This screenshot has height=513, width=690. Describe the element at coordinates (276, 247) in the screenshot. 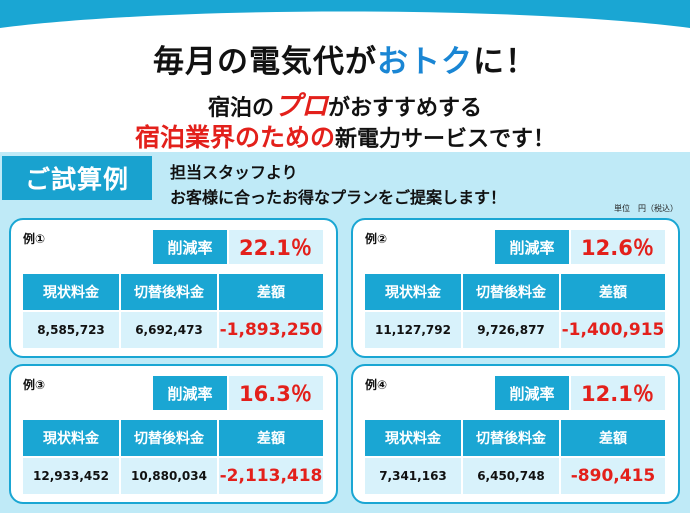

I see `rate-value: 22.1％` at that location.